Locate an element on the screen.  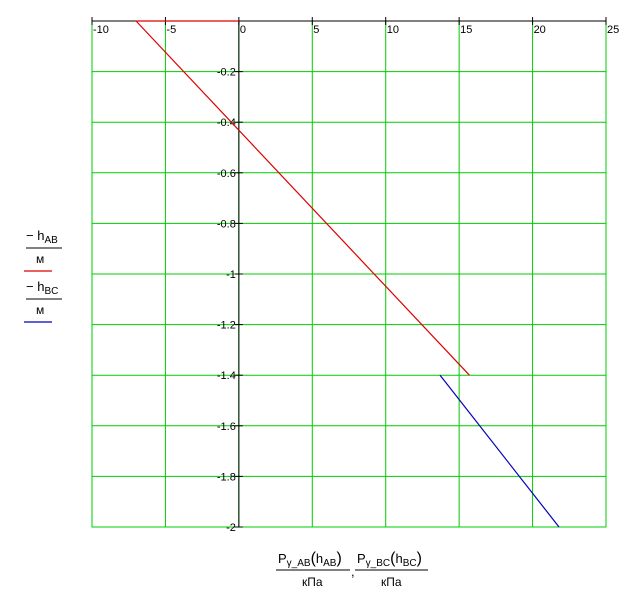
y-tick-label: -1 is located at coordinates (231, 275).